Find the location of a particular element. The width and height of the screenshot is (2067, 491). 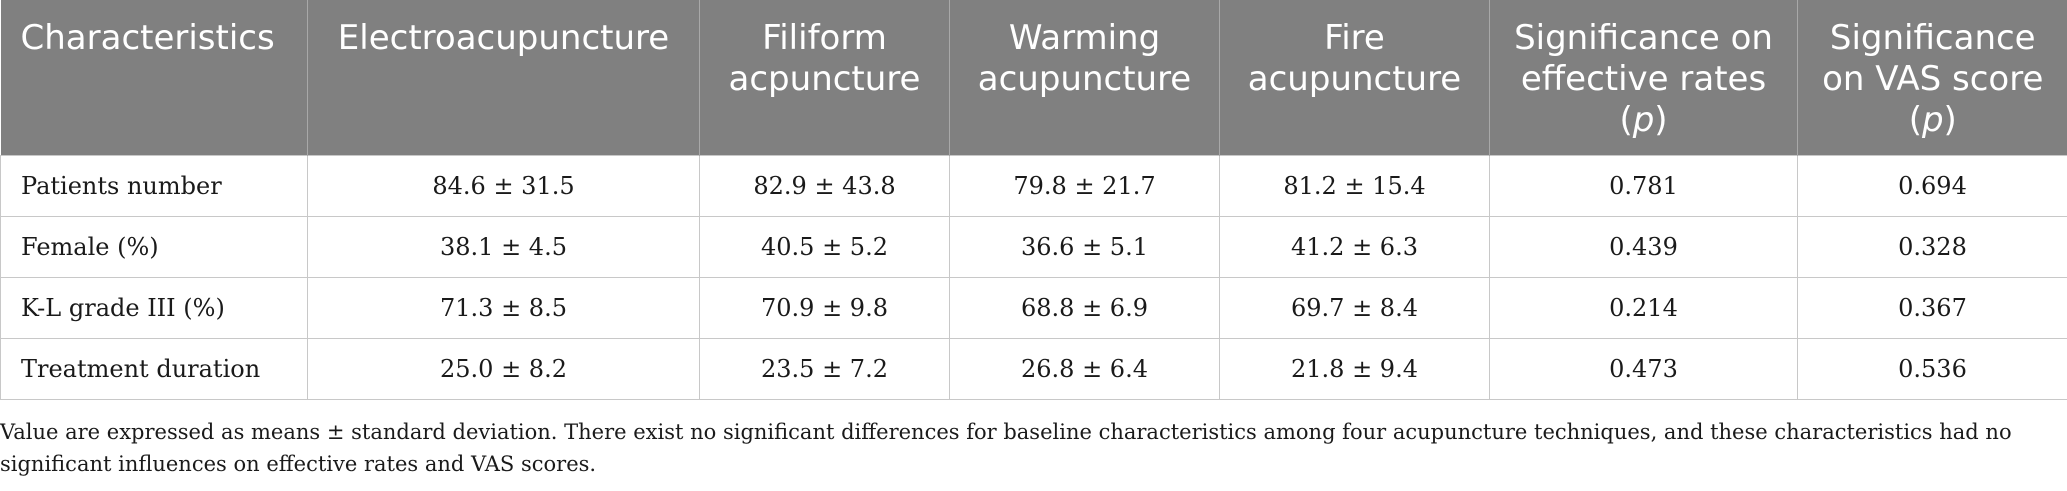

header-characteristics: Characteristics is located at coordinates (154, 77).